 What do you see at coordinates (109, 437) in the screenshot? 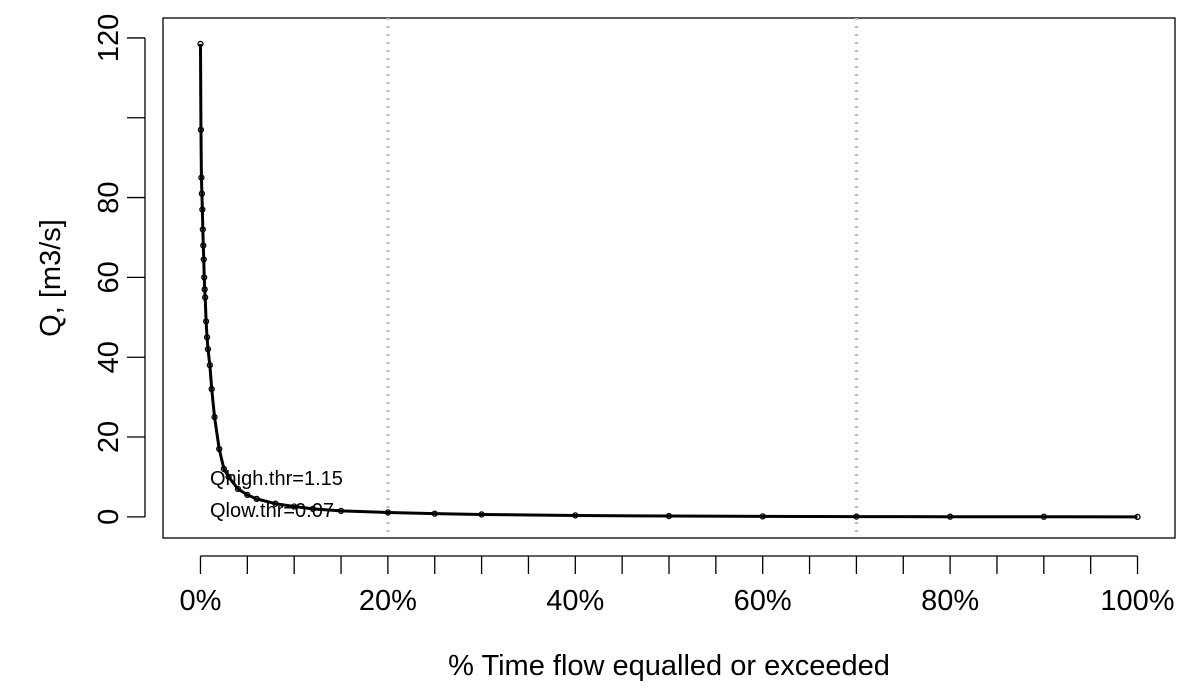
I see `y-tick-label: 20` at bounding box center [109, 437].